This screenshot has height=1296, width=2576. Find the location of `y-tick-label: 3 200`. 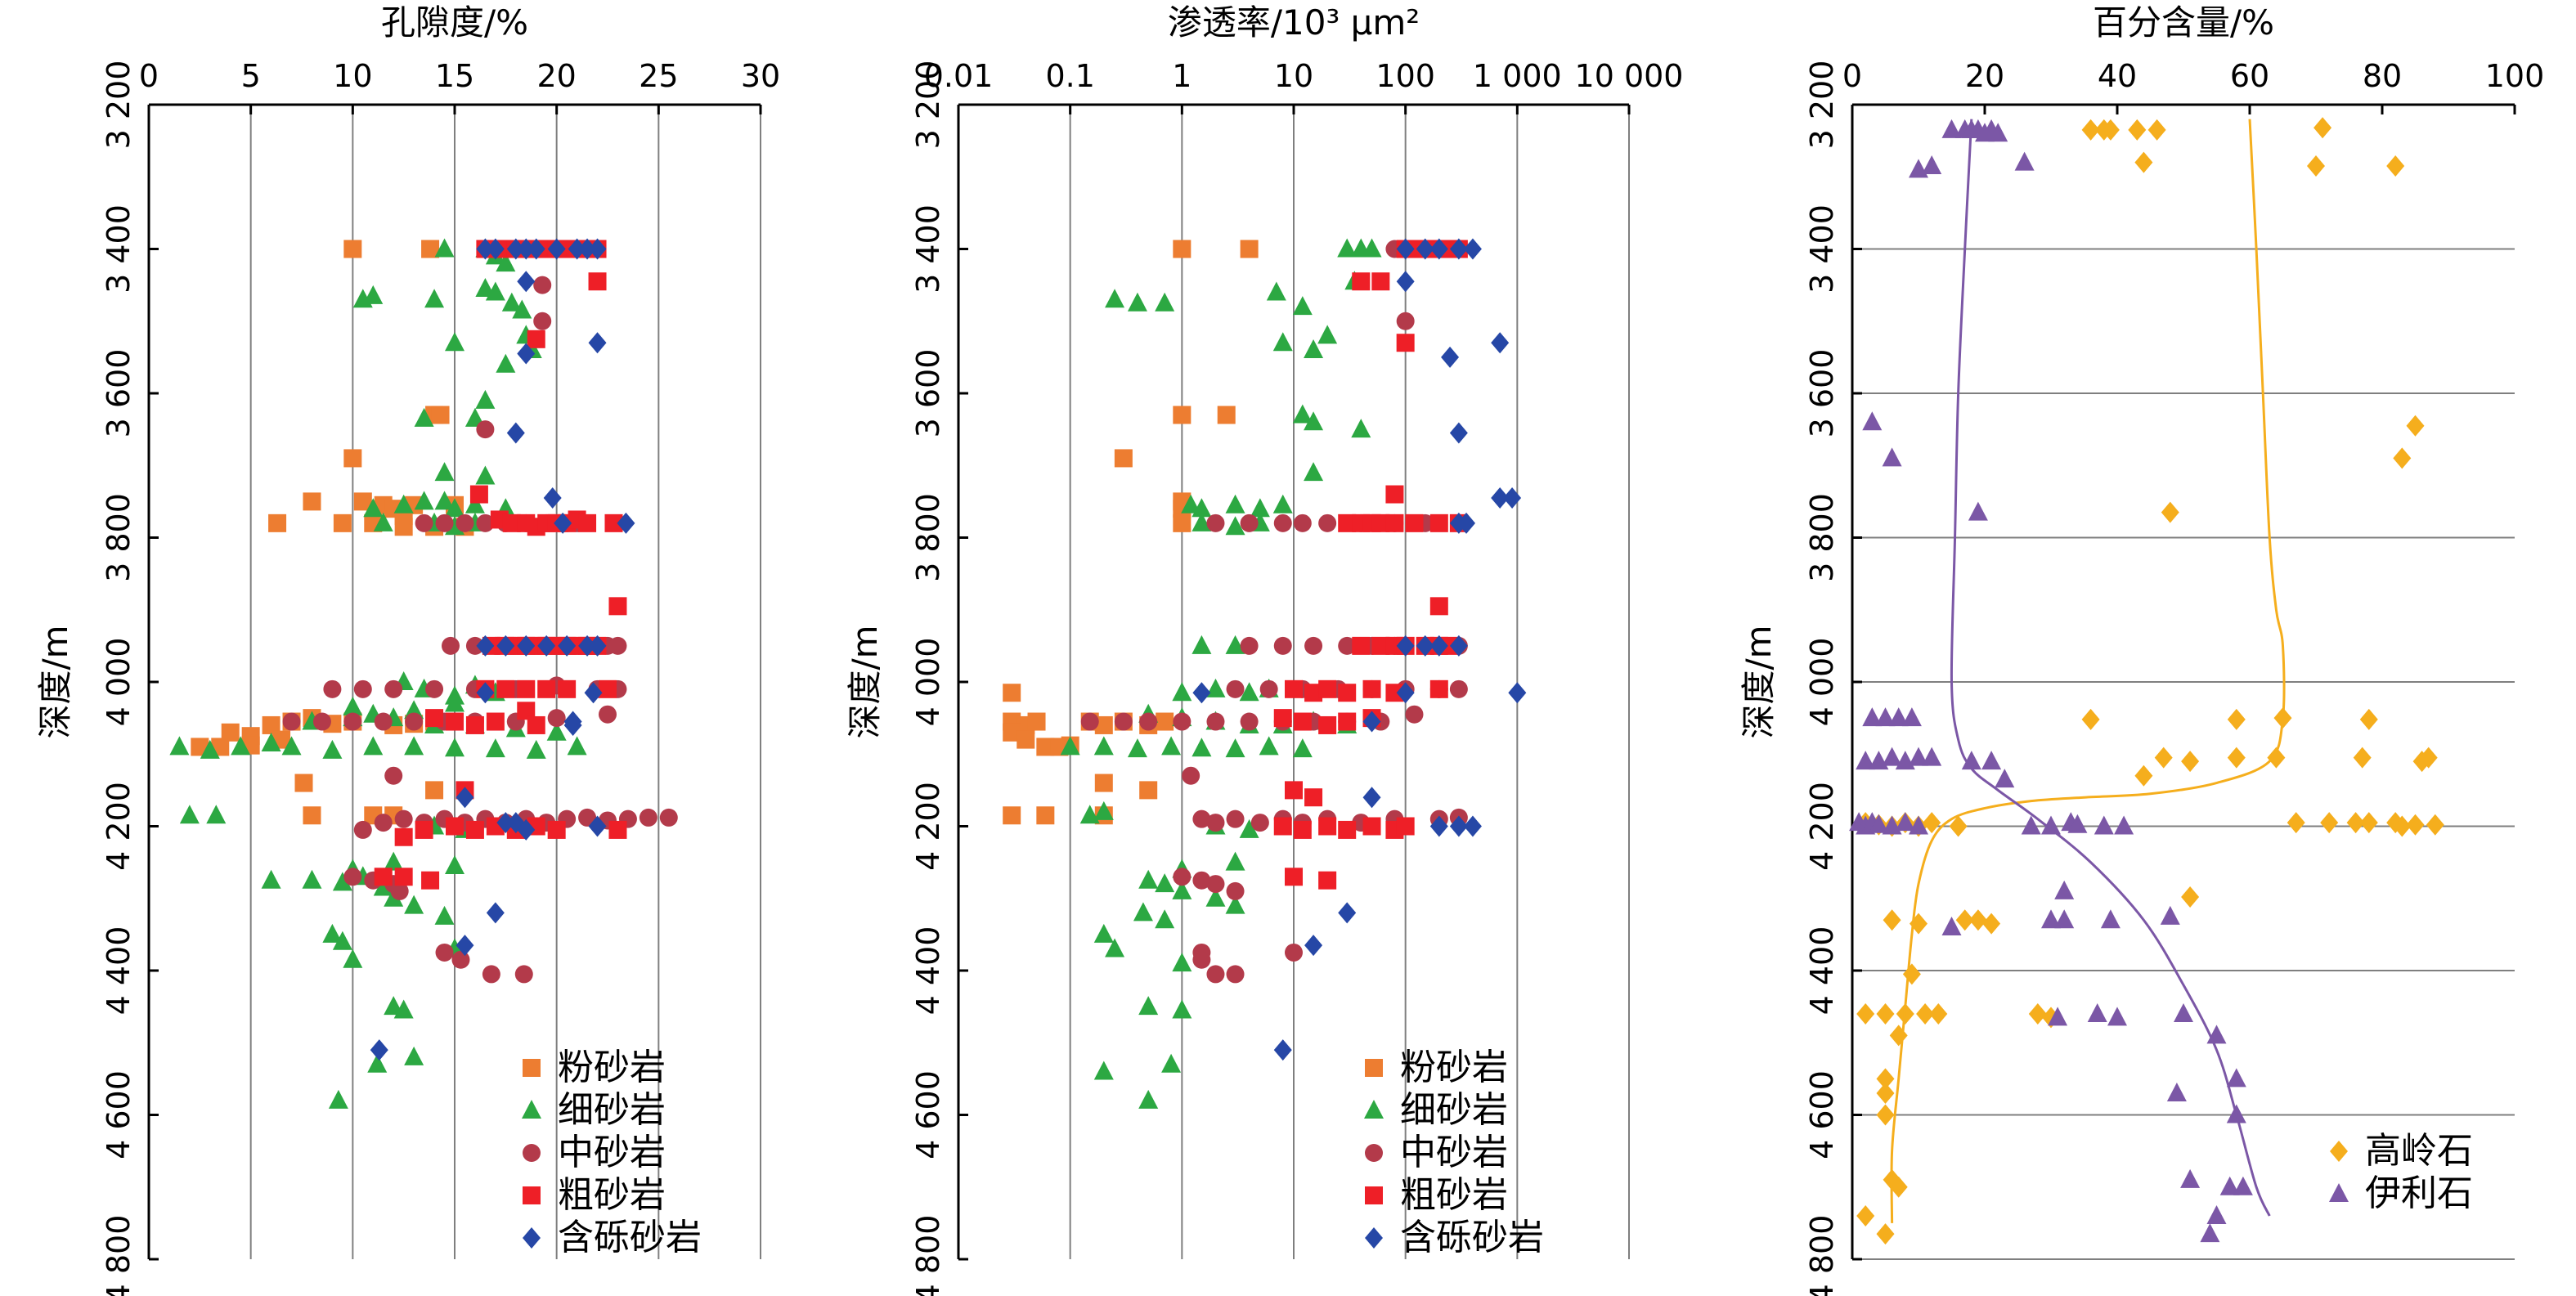

y-tick-label: 3 200 is located at coordinates (119, 105).